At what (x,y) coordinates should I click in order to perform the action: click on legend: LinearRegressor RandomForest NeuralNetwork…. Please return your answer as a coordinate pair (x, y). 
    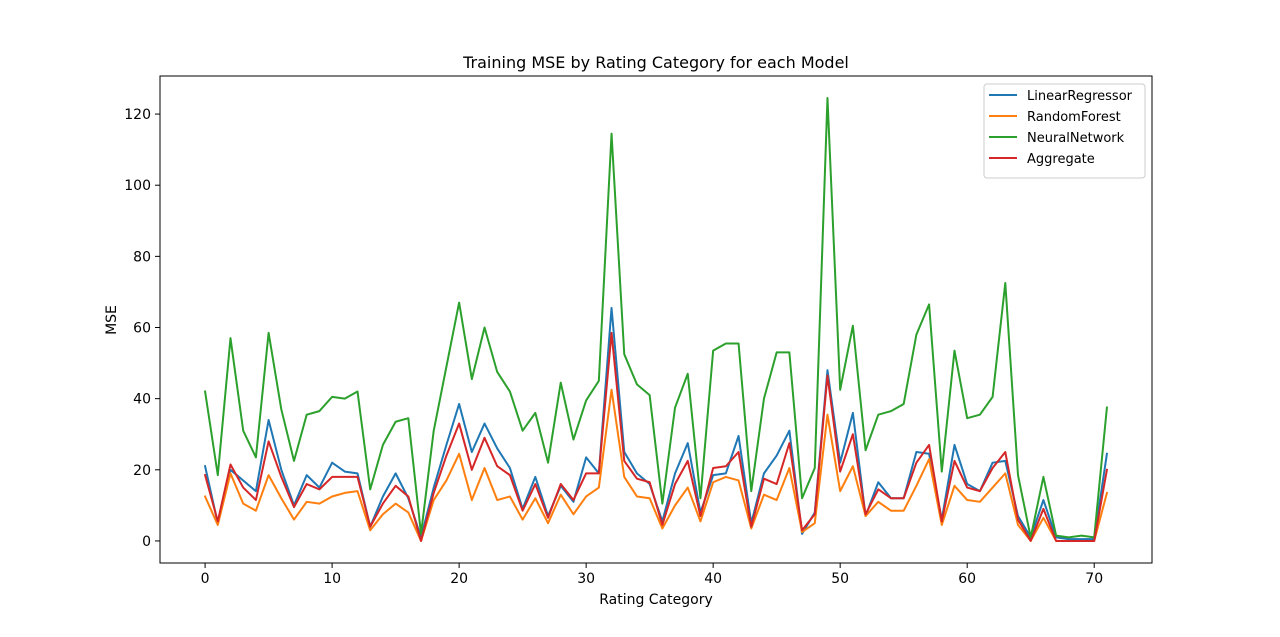
    Looking at the image, I should click on (1064, 131).